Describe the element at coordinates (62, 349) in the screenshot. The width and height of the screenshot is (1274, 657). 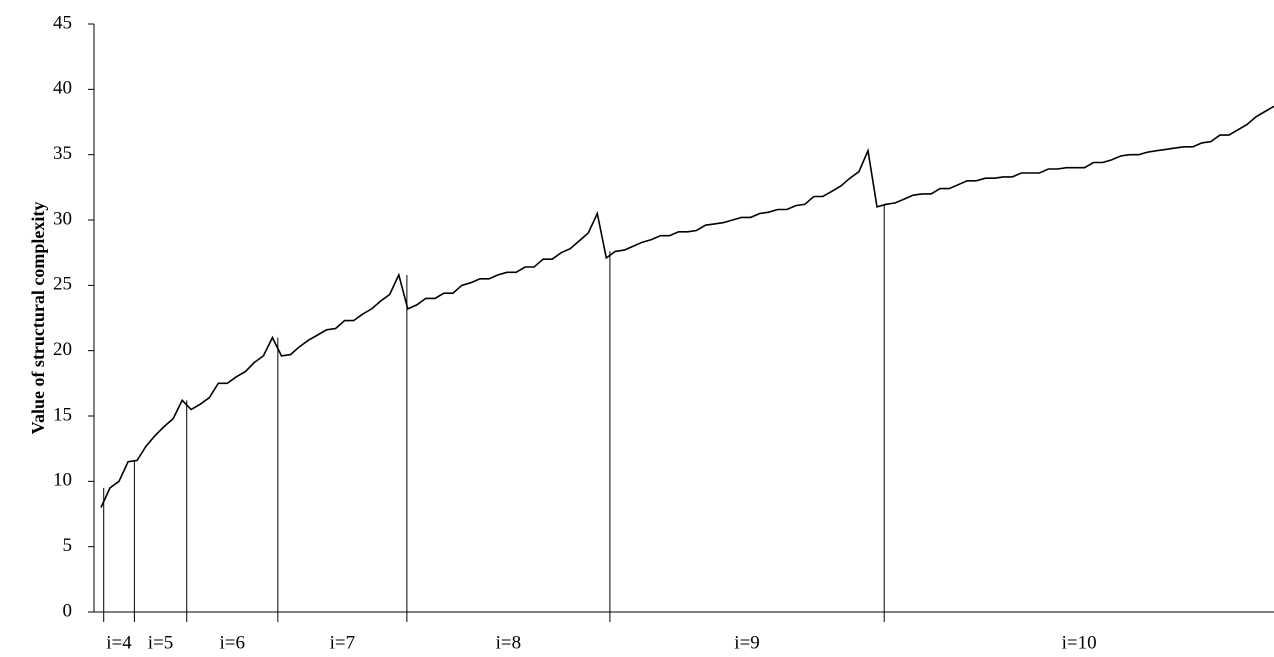
I see `y-tick-label: 20` at that location.